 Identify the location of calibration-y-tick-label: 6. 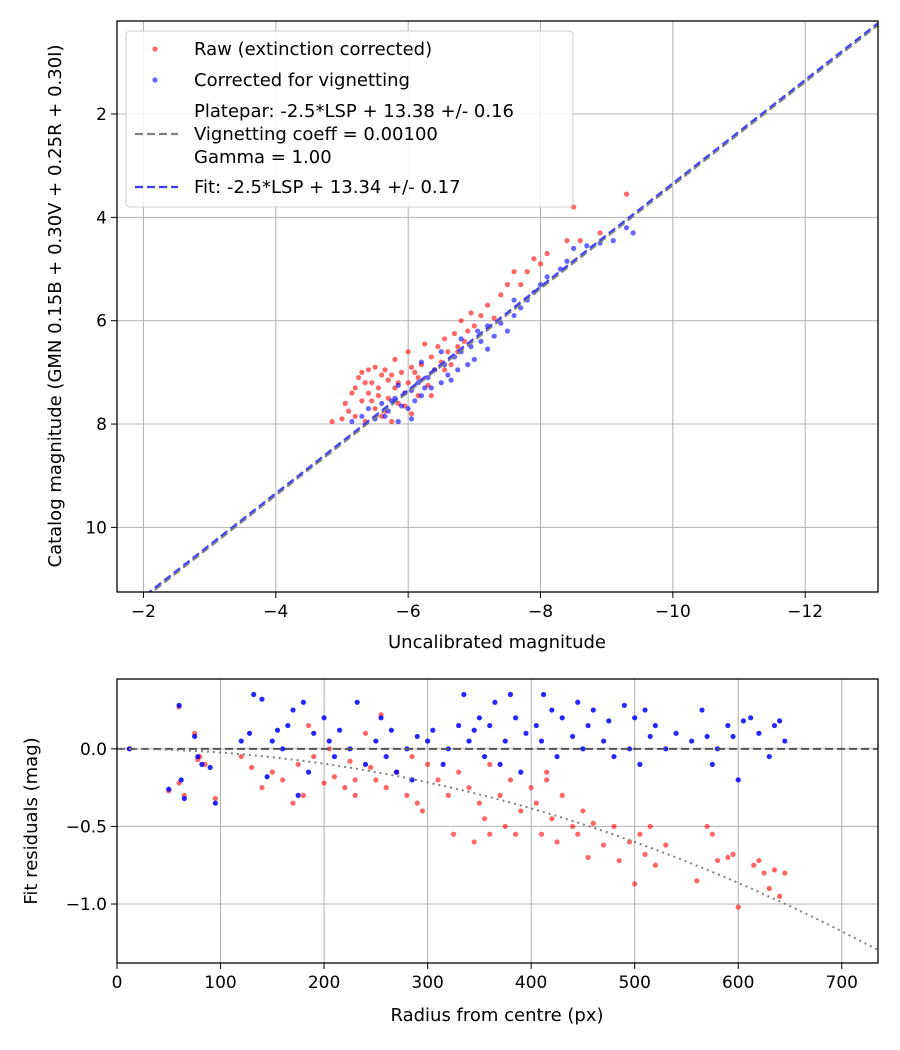
(101, 322).